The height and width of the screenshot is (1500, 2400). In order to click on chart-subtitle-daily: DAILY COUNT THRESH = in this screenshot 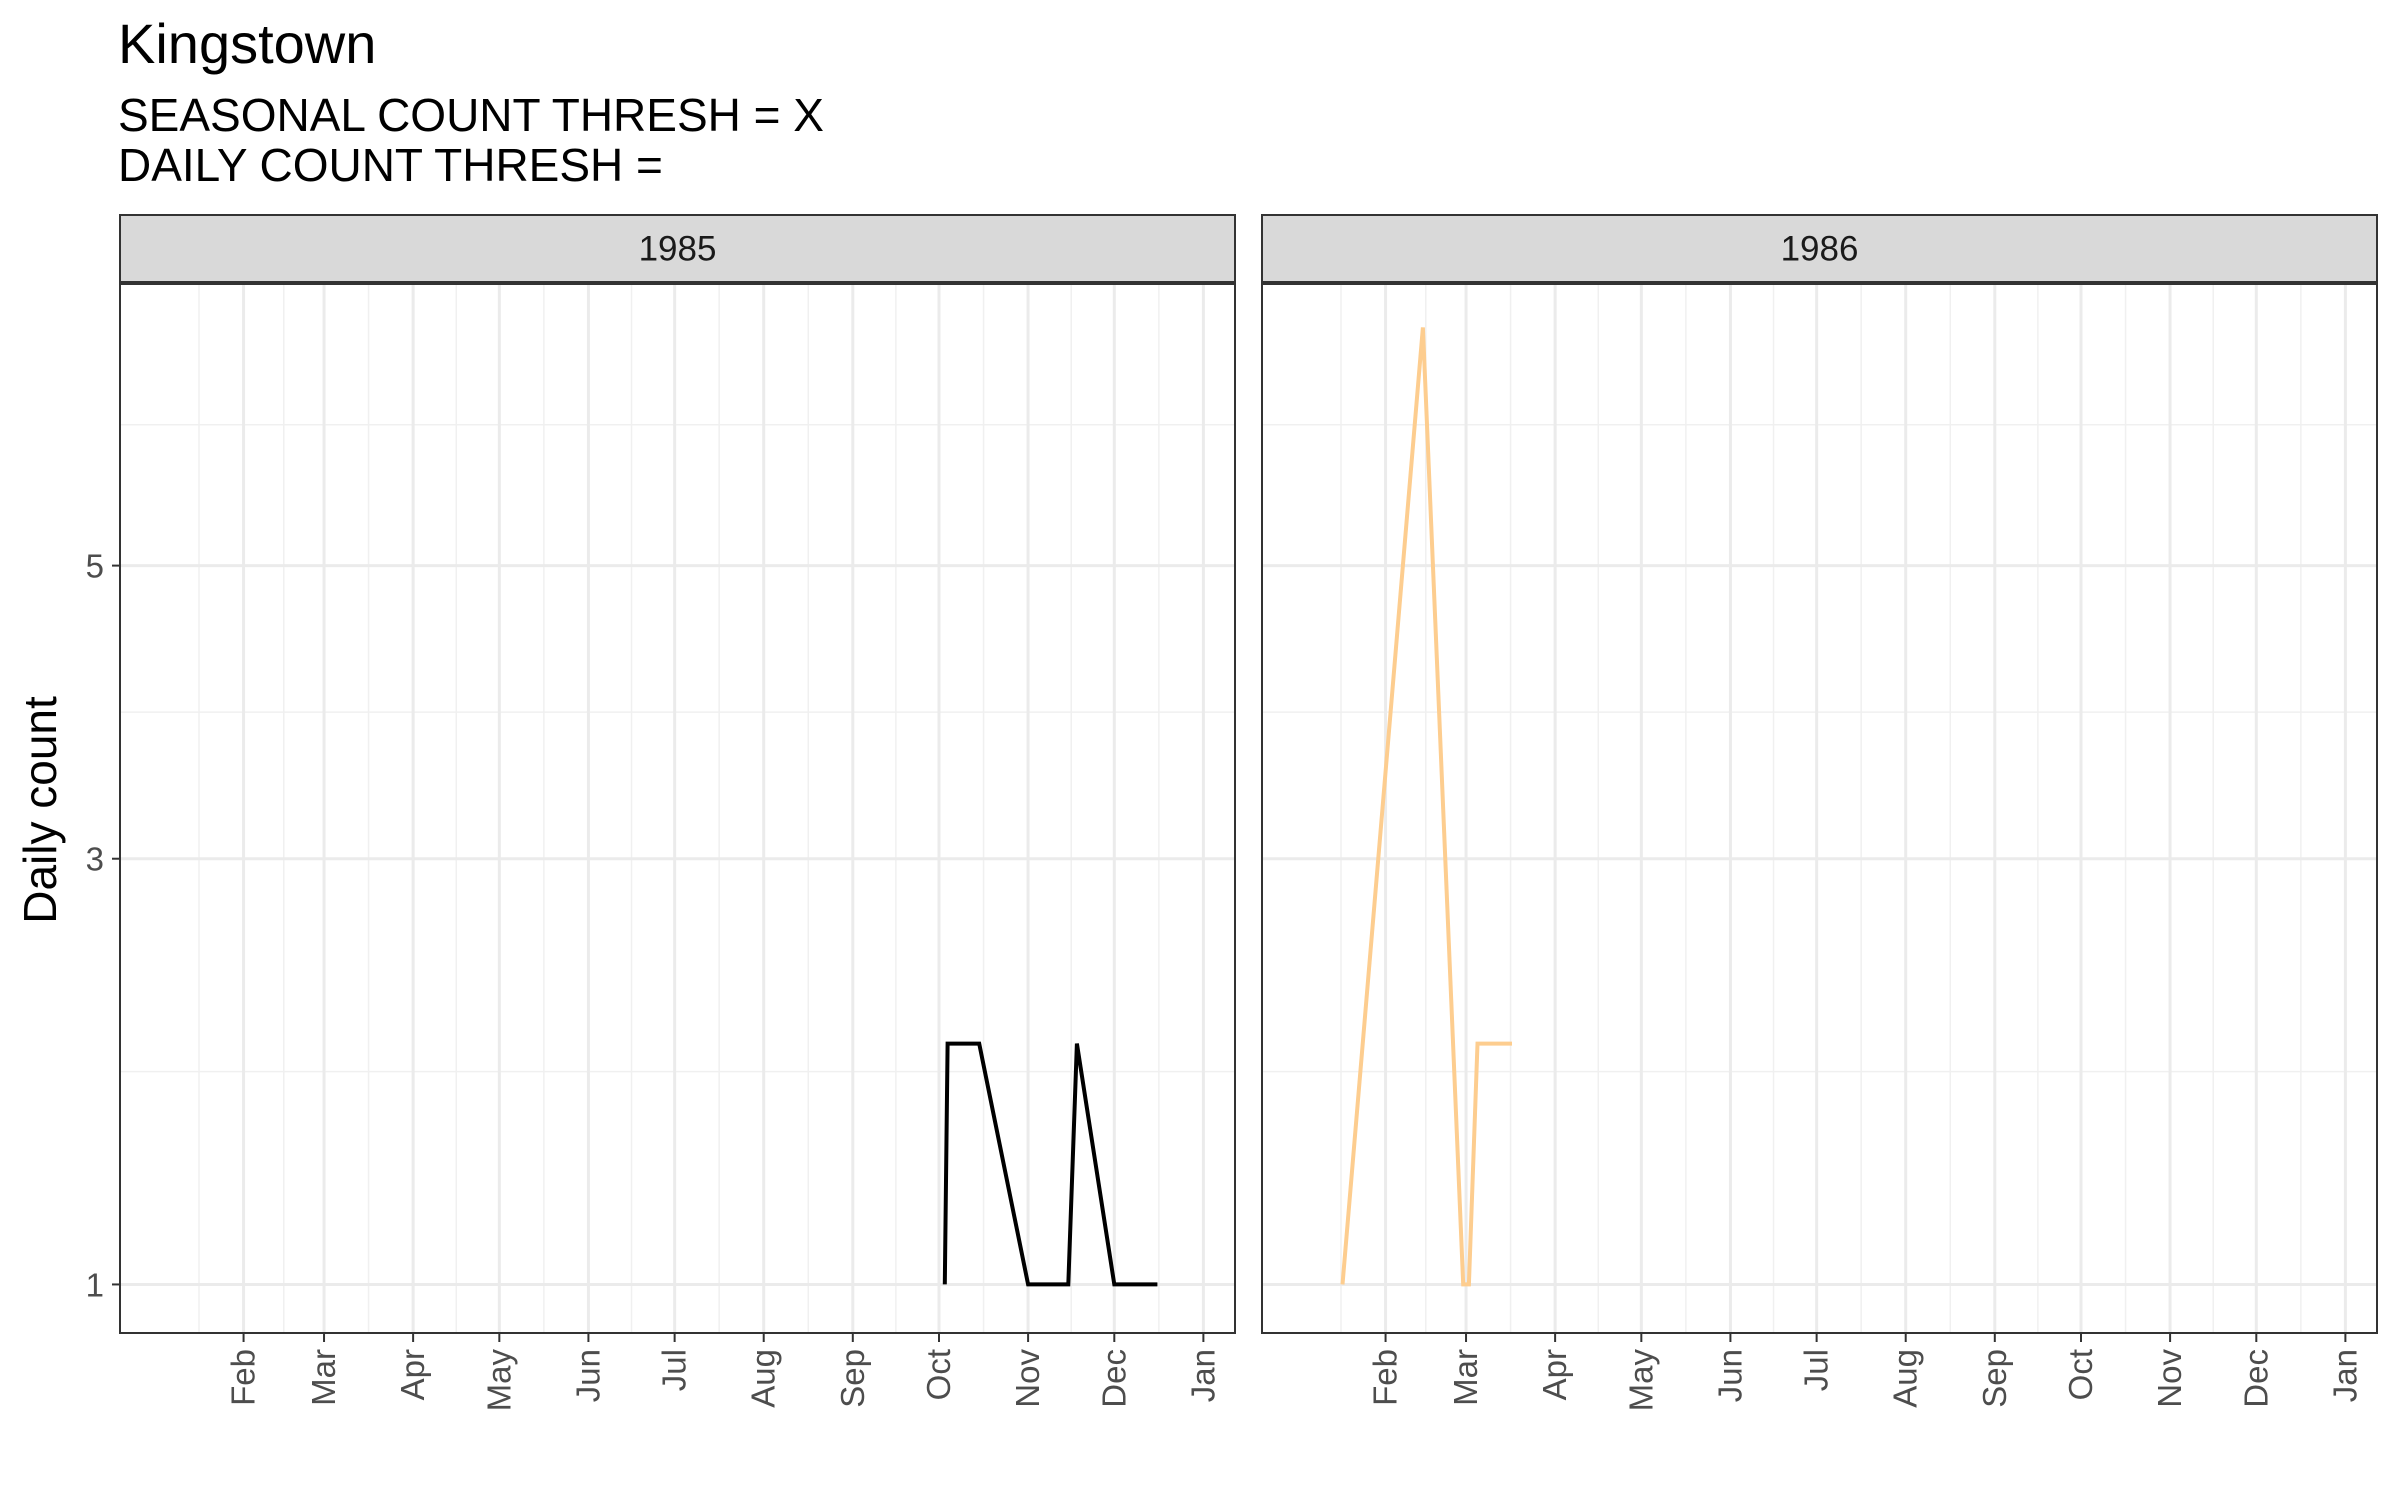, I will do `click(390, 165)`.